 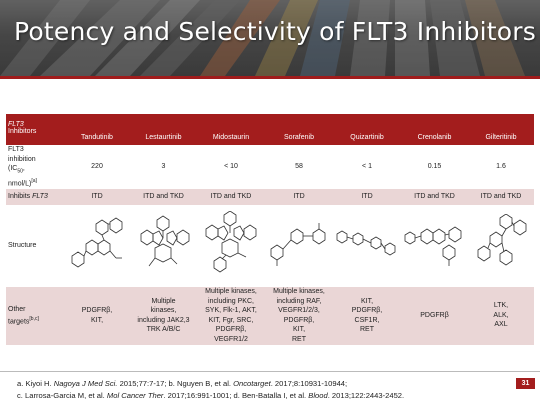 What do you see at coordinates (163, 129) in the screenshot?
I see `column-header: Lestaurtinib` at bounding box center [163, 129].